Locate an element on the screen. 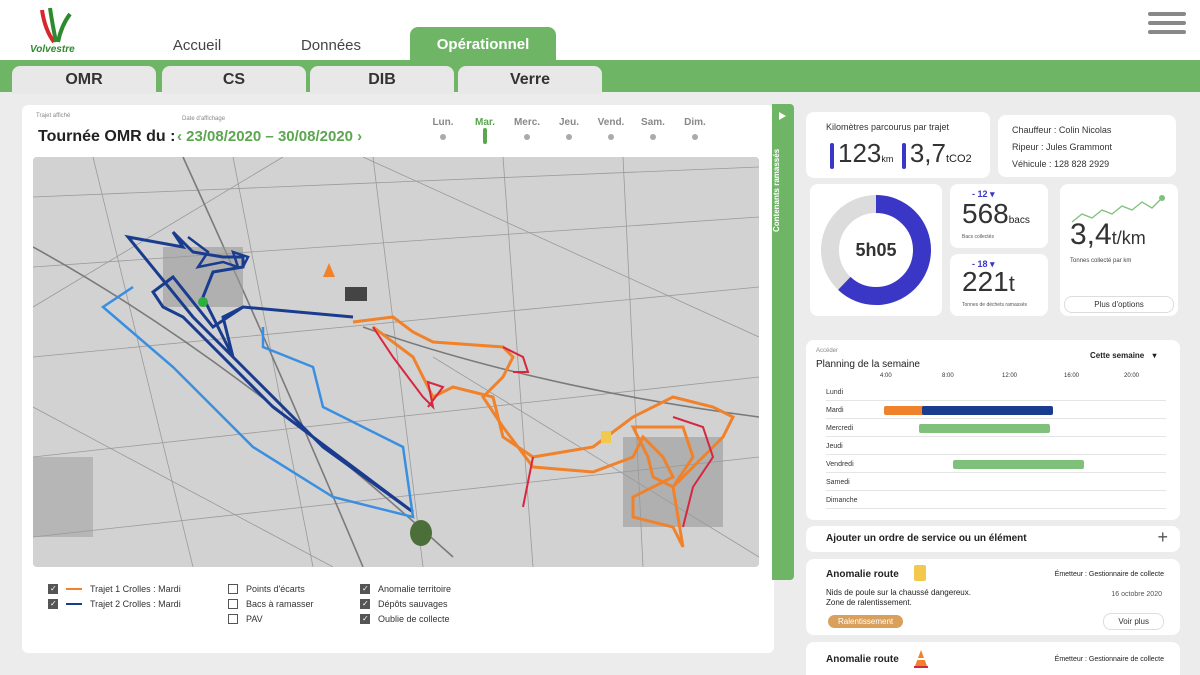  tab-donnees: Données is located at coordinates (331, 45).